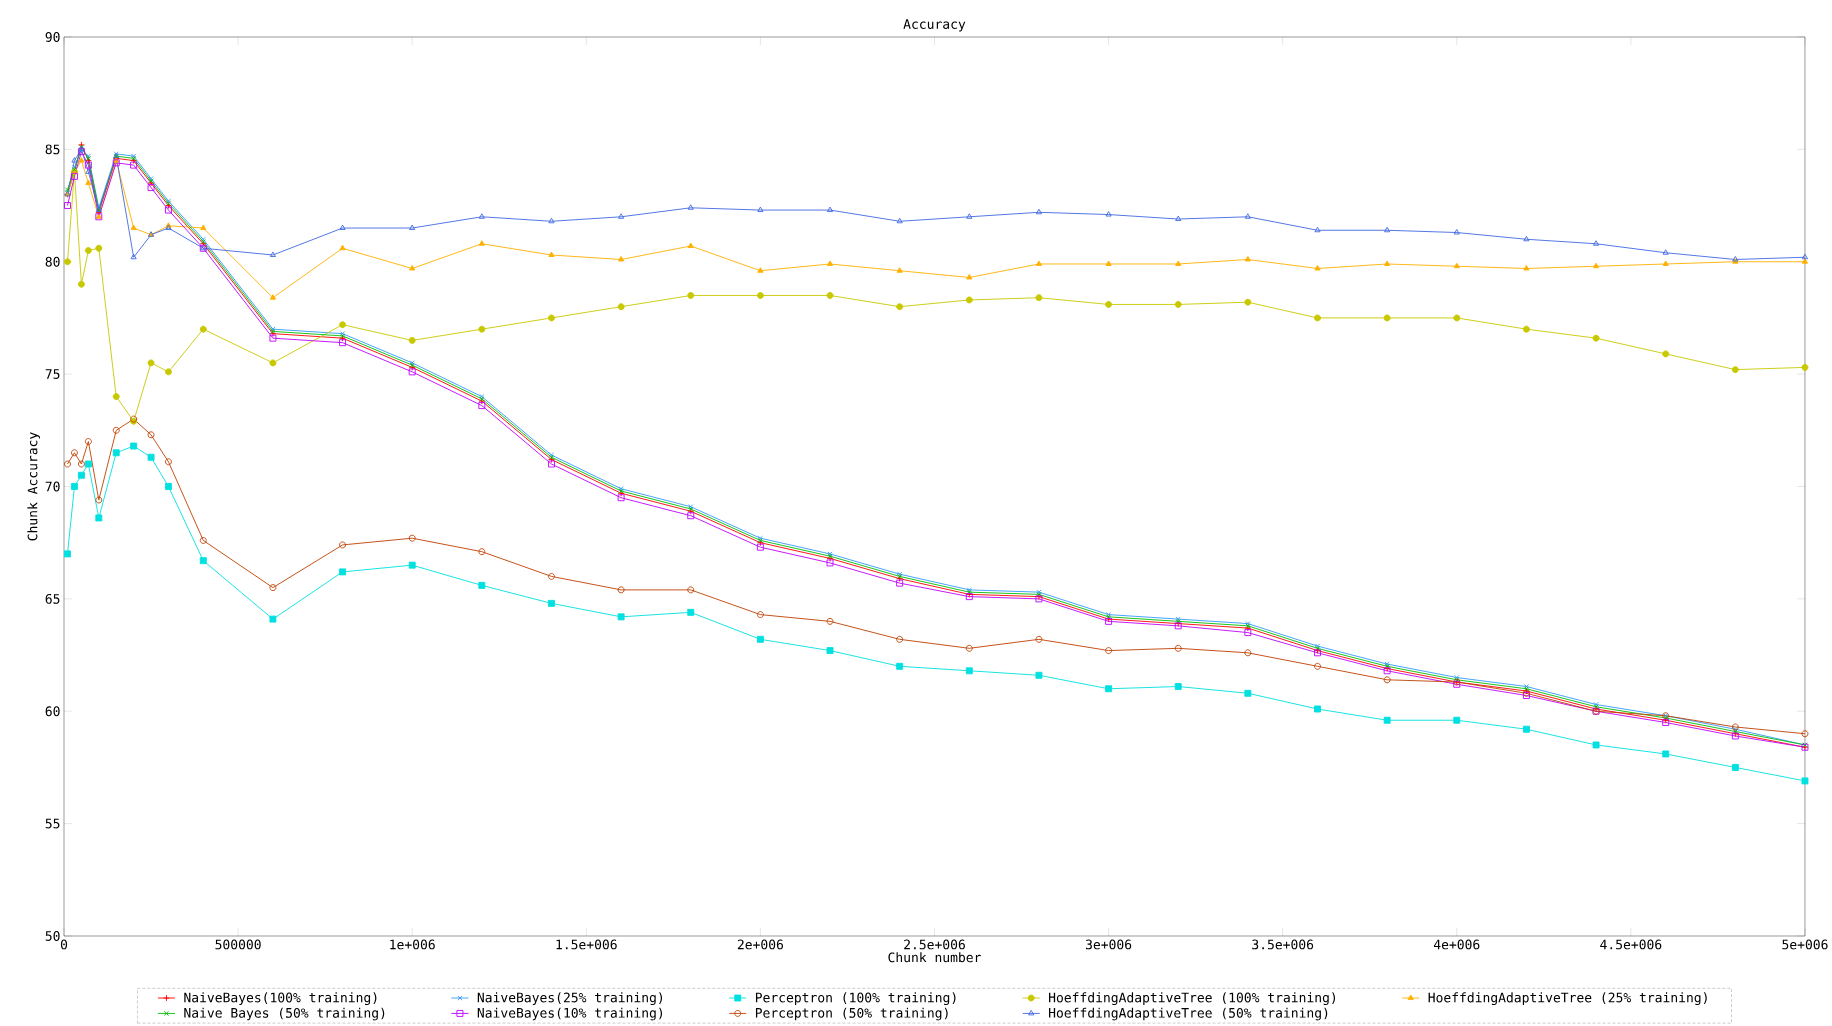 This screenshot has height=1026, width=1832. Describe the element at coordinates (52, 936) in the screenshot. I see `y-tick-label: 50` at that location.